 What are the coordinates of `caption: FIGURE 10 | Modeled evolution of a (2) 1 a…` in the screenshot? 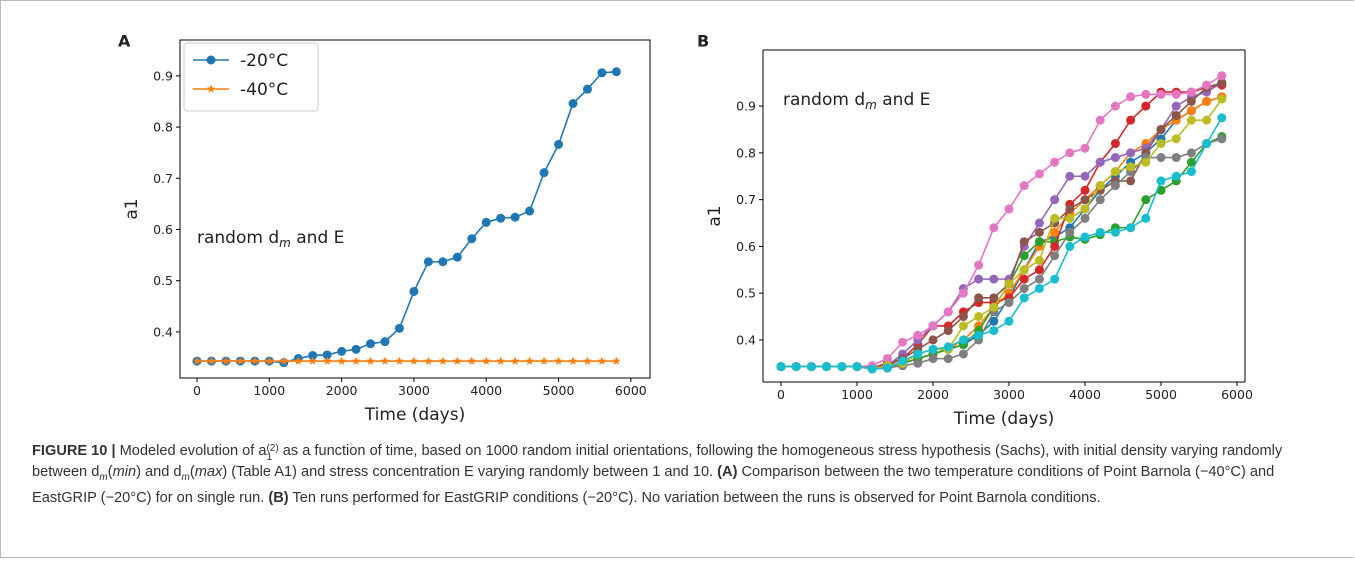 It's located at (682, 475).